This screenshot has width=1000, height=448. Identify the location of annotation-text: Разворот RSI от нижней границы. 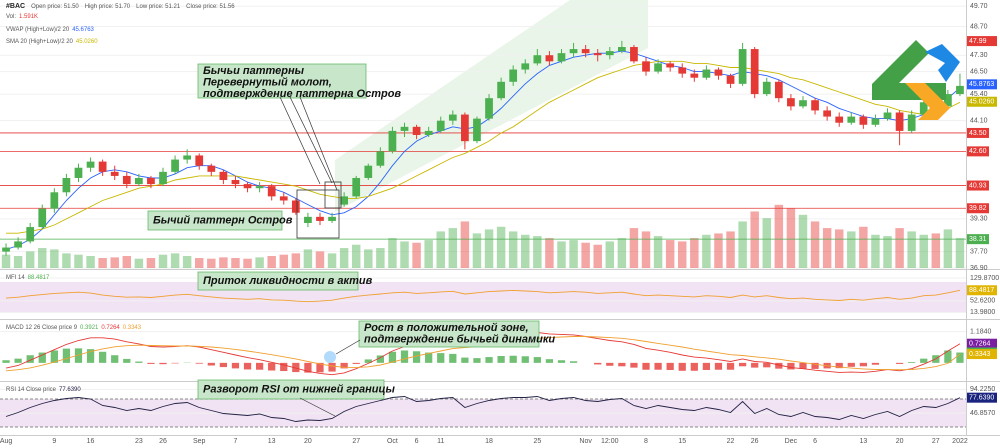
(299, 389).